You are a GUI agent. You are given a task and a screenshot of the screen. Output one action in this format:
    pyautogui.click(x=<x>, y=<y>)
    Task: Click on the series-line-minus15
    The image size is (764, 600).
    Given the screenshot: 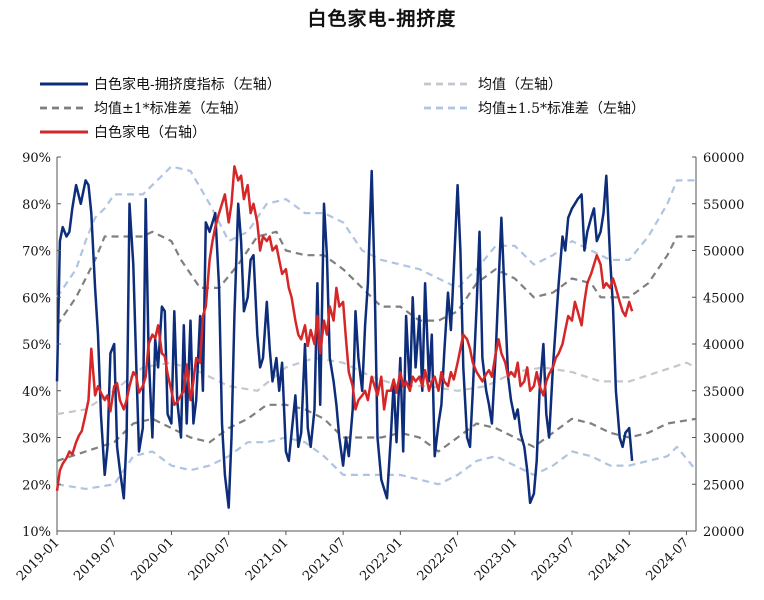 What is the action you would take?
    pyautogui.click(x=376, y=463)
    